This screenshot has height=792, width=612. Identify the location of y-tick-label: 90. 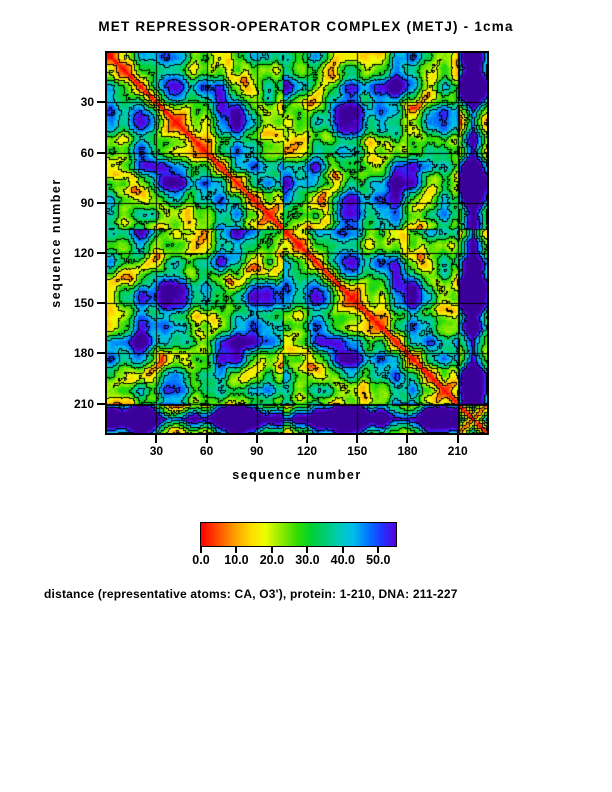
(87, 202).